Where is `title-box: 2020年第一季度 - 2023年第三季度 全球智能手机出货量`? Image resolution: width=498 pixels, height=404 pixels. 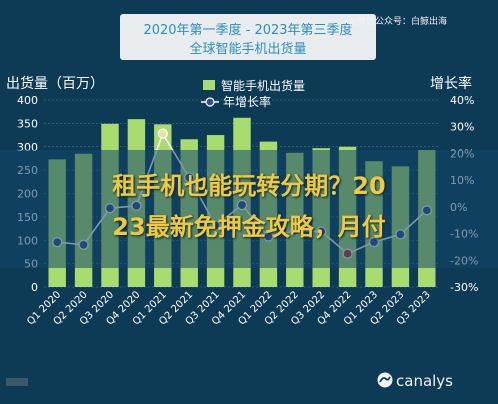
title-box: 2020年第一季度 - 2023年第三季度 全球智能手机出货量 is located at coordinates (248, 37).